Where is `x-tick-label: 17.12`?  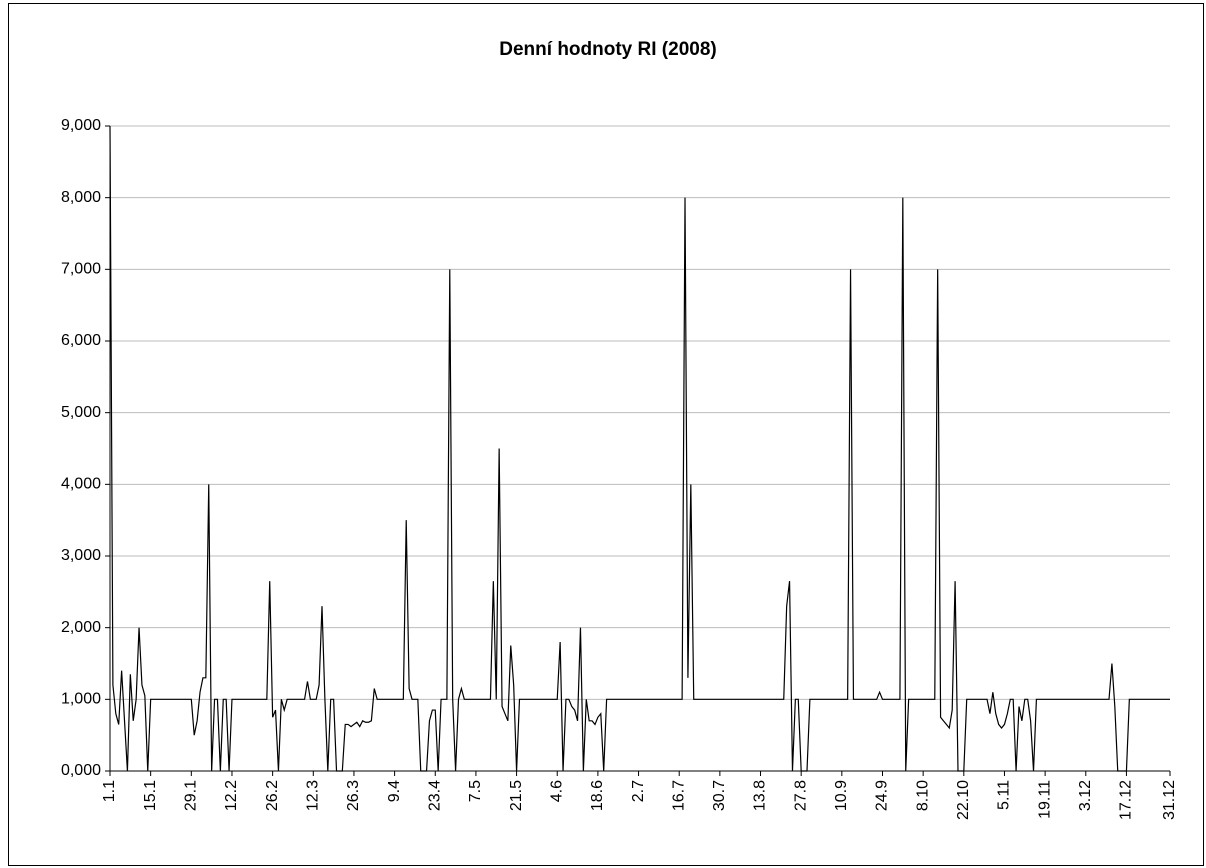 x-tick-label: 17.12 is located at coordinates (1126, 800).